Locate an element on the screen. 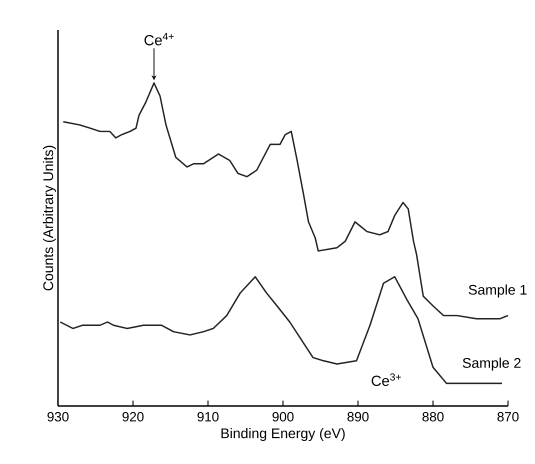 This screenshot has height=464, width=535. series-label: Sample 2 is located at coordinates (491, 364).